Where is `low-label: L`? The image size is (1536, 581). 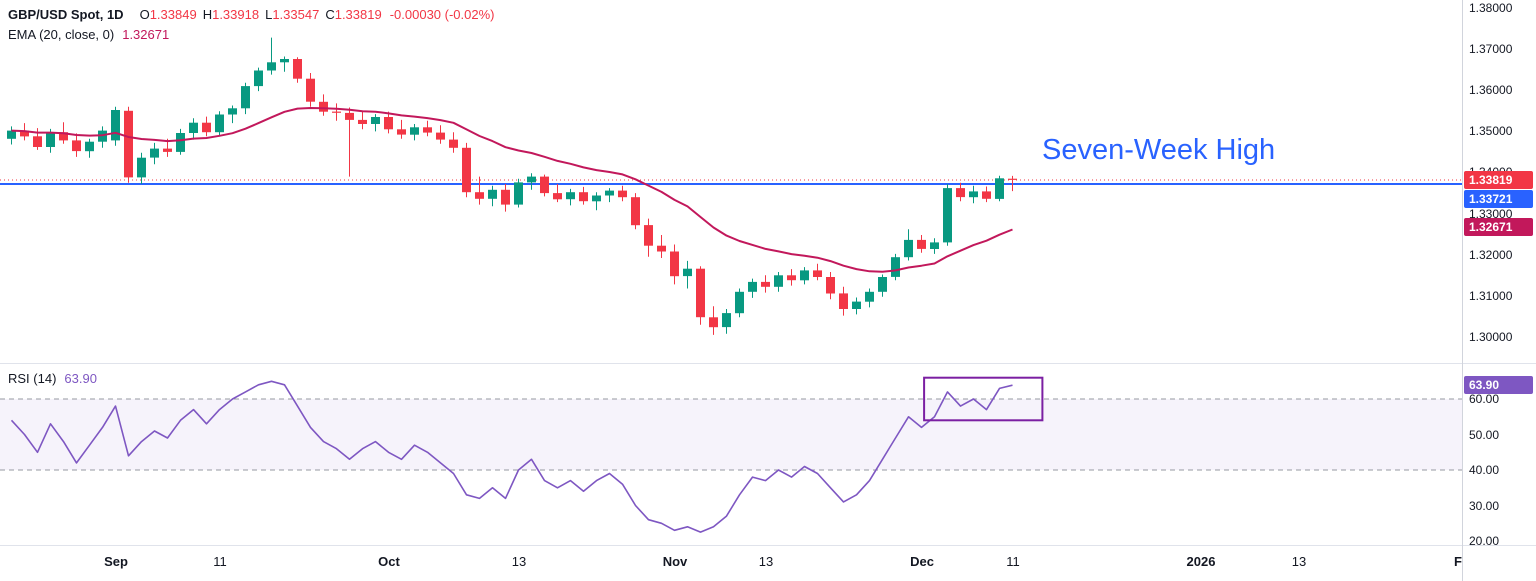
low-label: L is located at coordinates (269, 14).